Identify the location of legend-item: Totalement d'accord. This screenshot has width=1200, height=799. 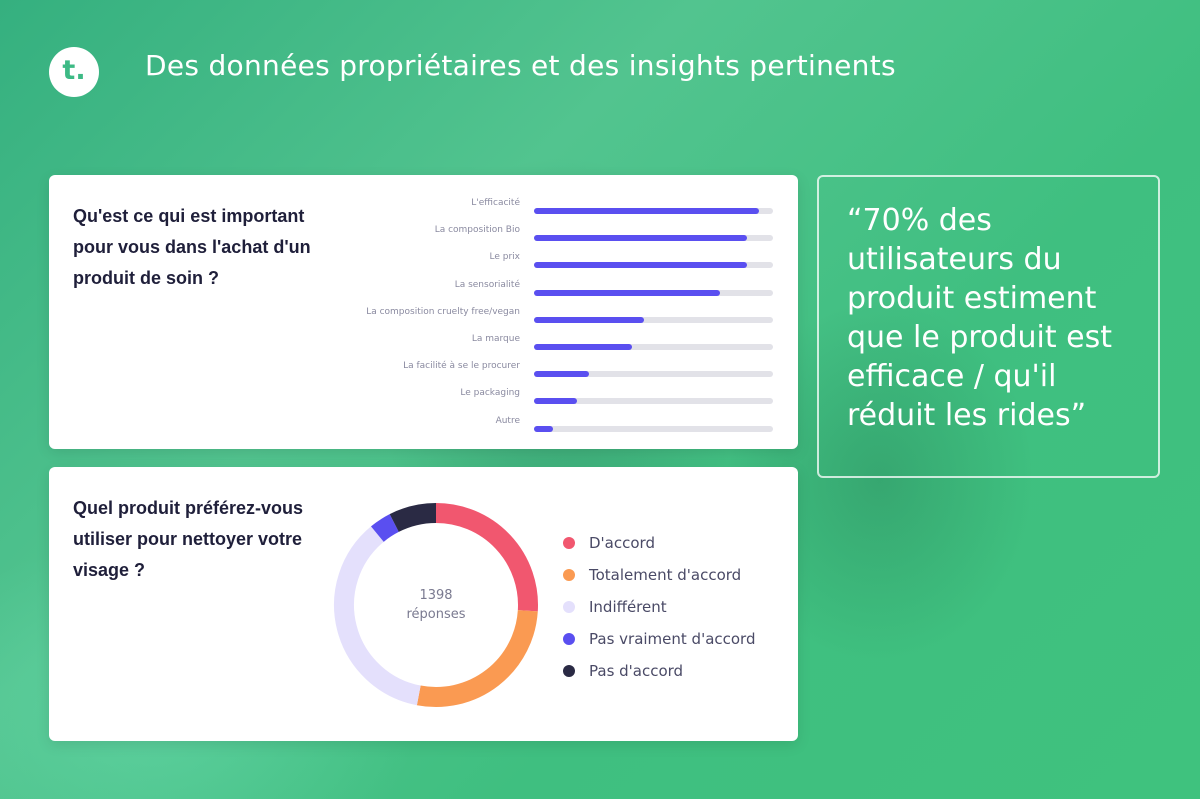
(659, 575).